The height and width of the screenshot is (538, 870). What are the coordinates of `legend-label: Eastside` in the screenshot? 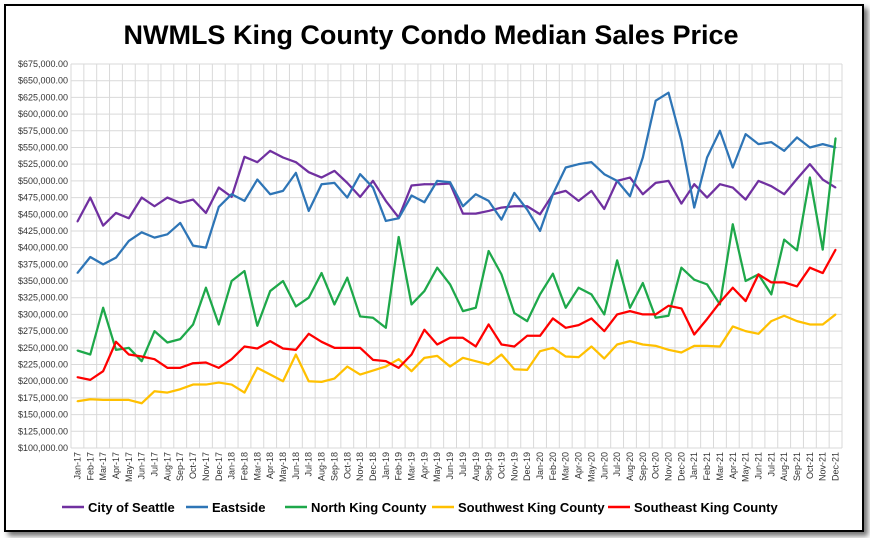 It's located at (238, 507).